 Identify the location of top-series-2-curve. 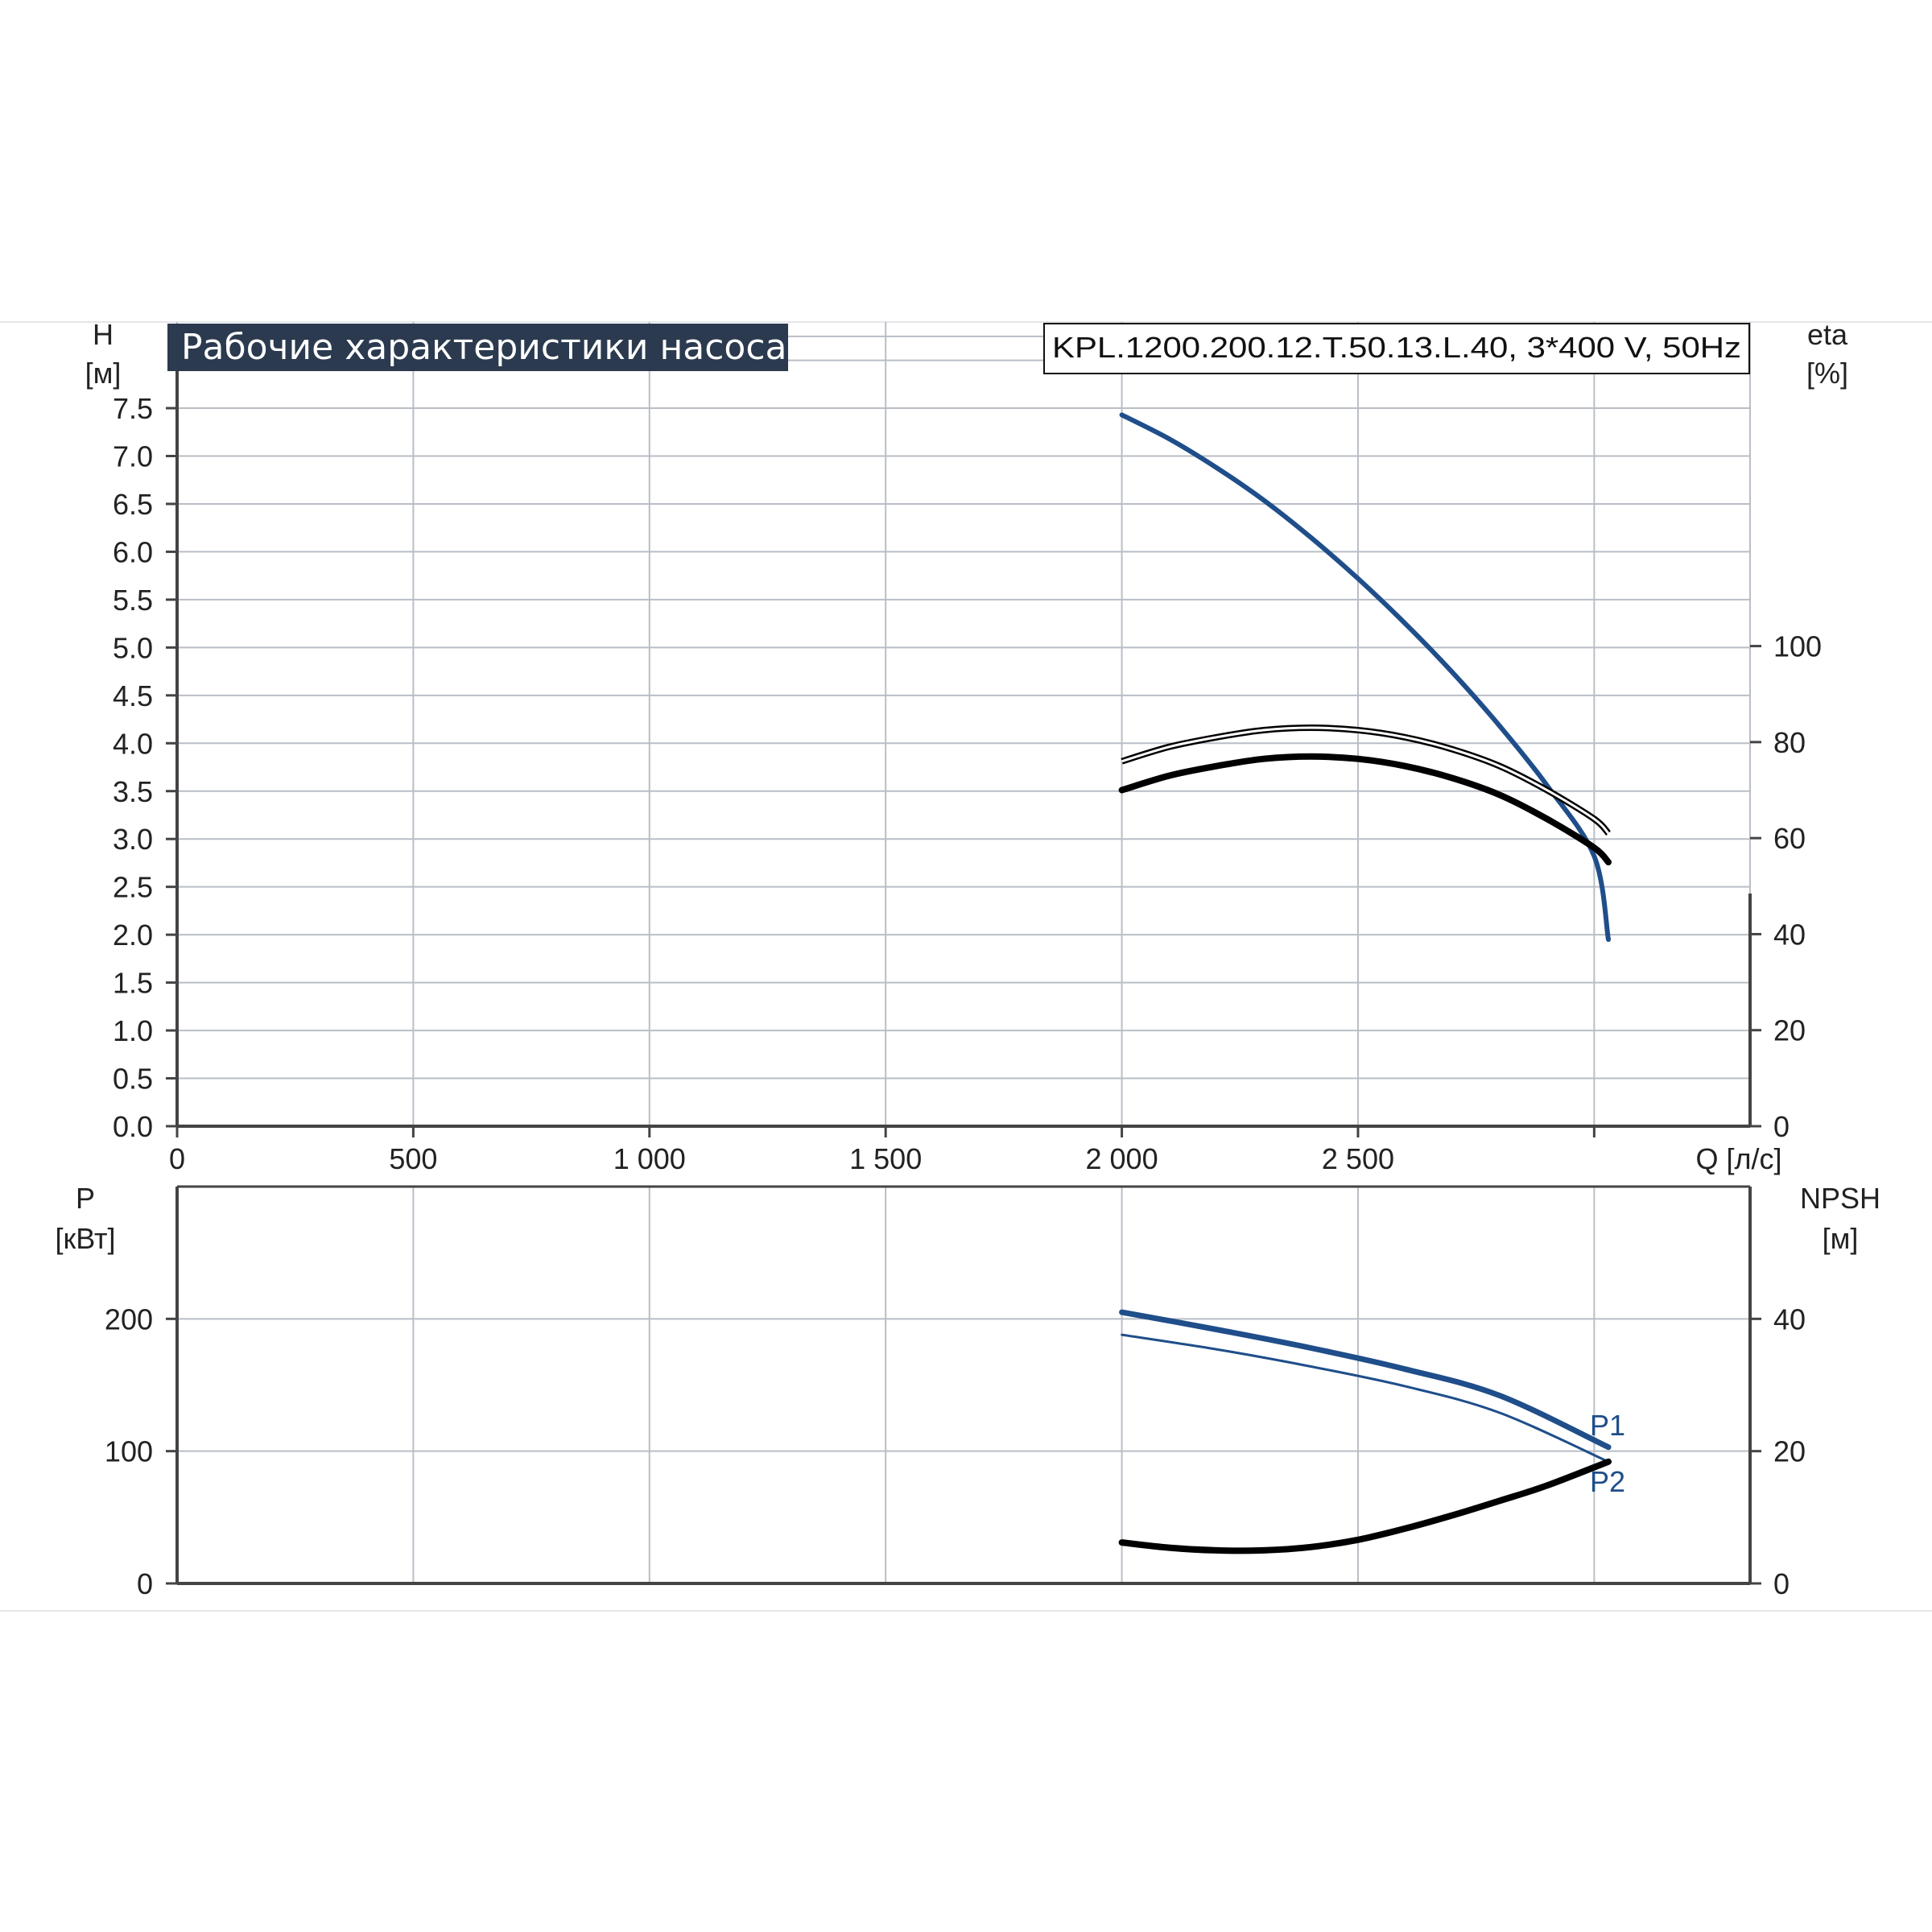
(1365, 809).